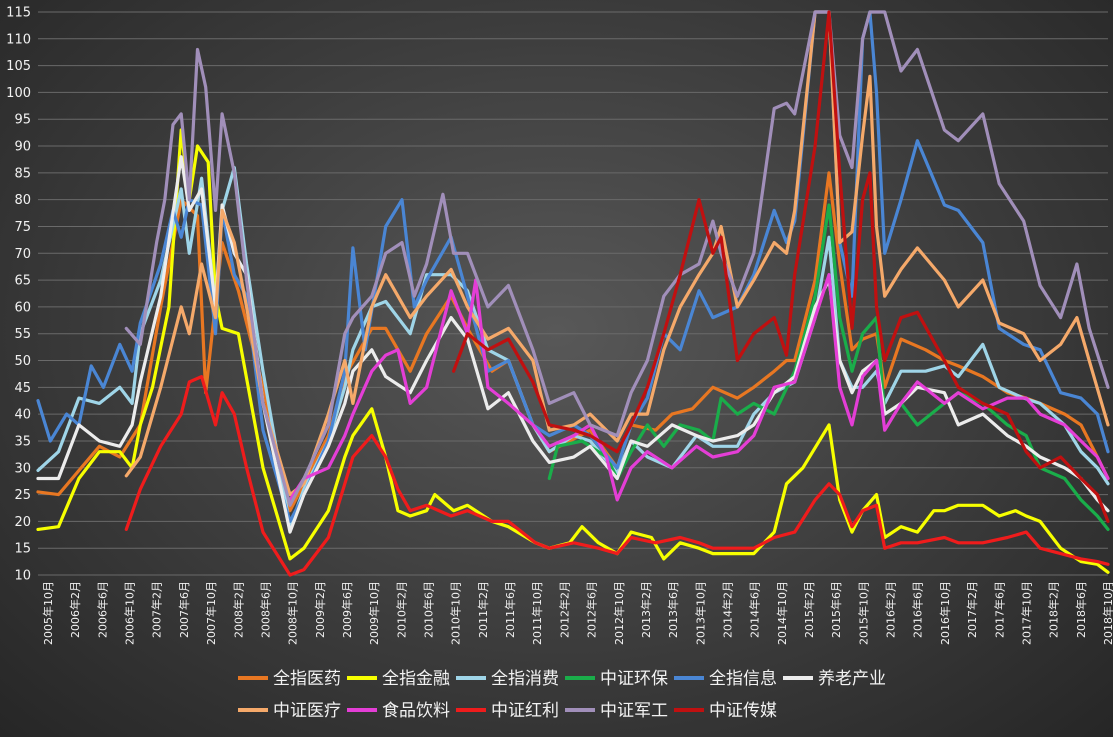  I want to click on y-tick-label: 115, so click(18, 13).